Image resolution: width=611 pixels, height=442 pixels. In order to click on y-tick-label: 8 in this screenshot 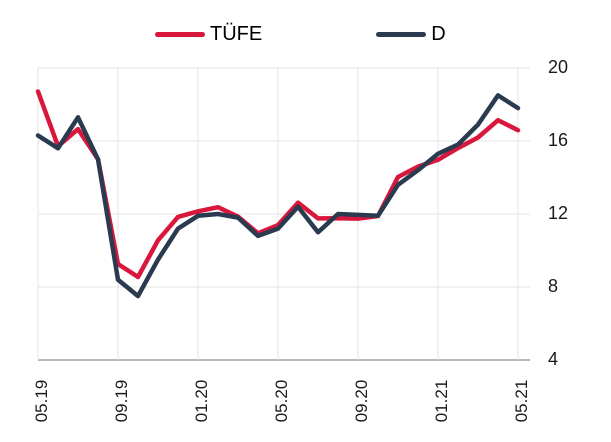, I will do `click(553, 286)`.